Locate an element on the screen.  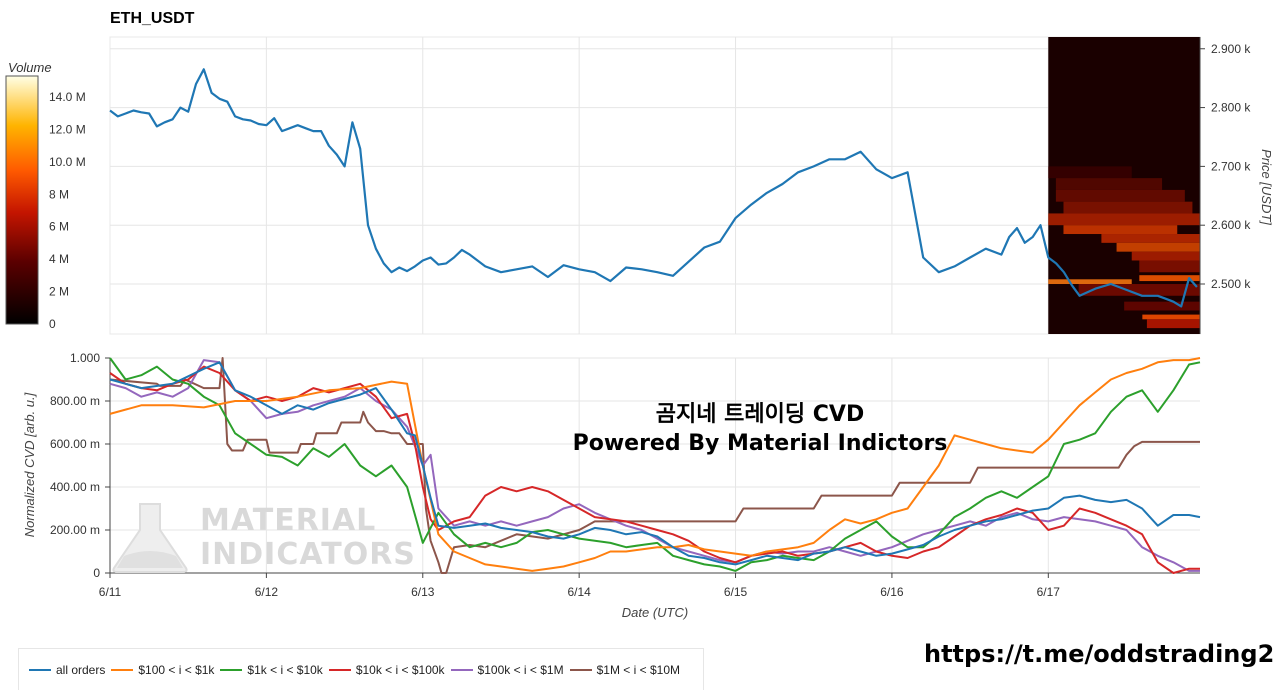
cvd-x-tick-label: 6/11 is located at coordinates (110, 592).